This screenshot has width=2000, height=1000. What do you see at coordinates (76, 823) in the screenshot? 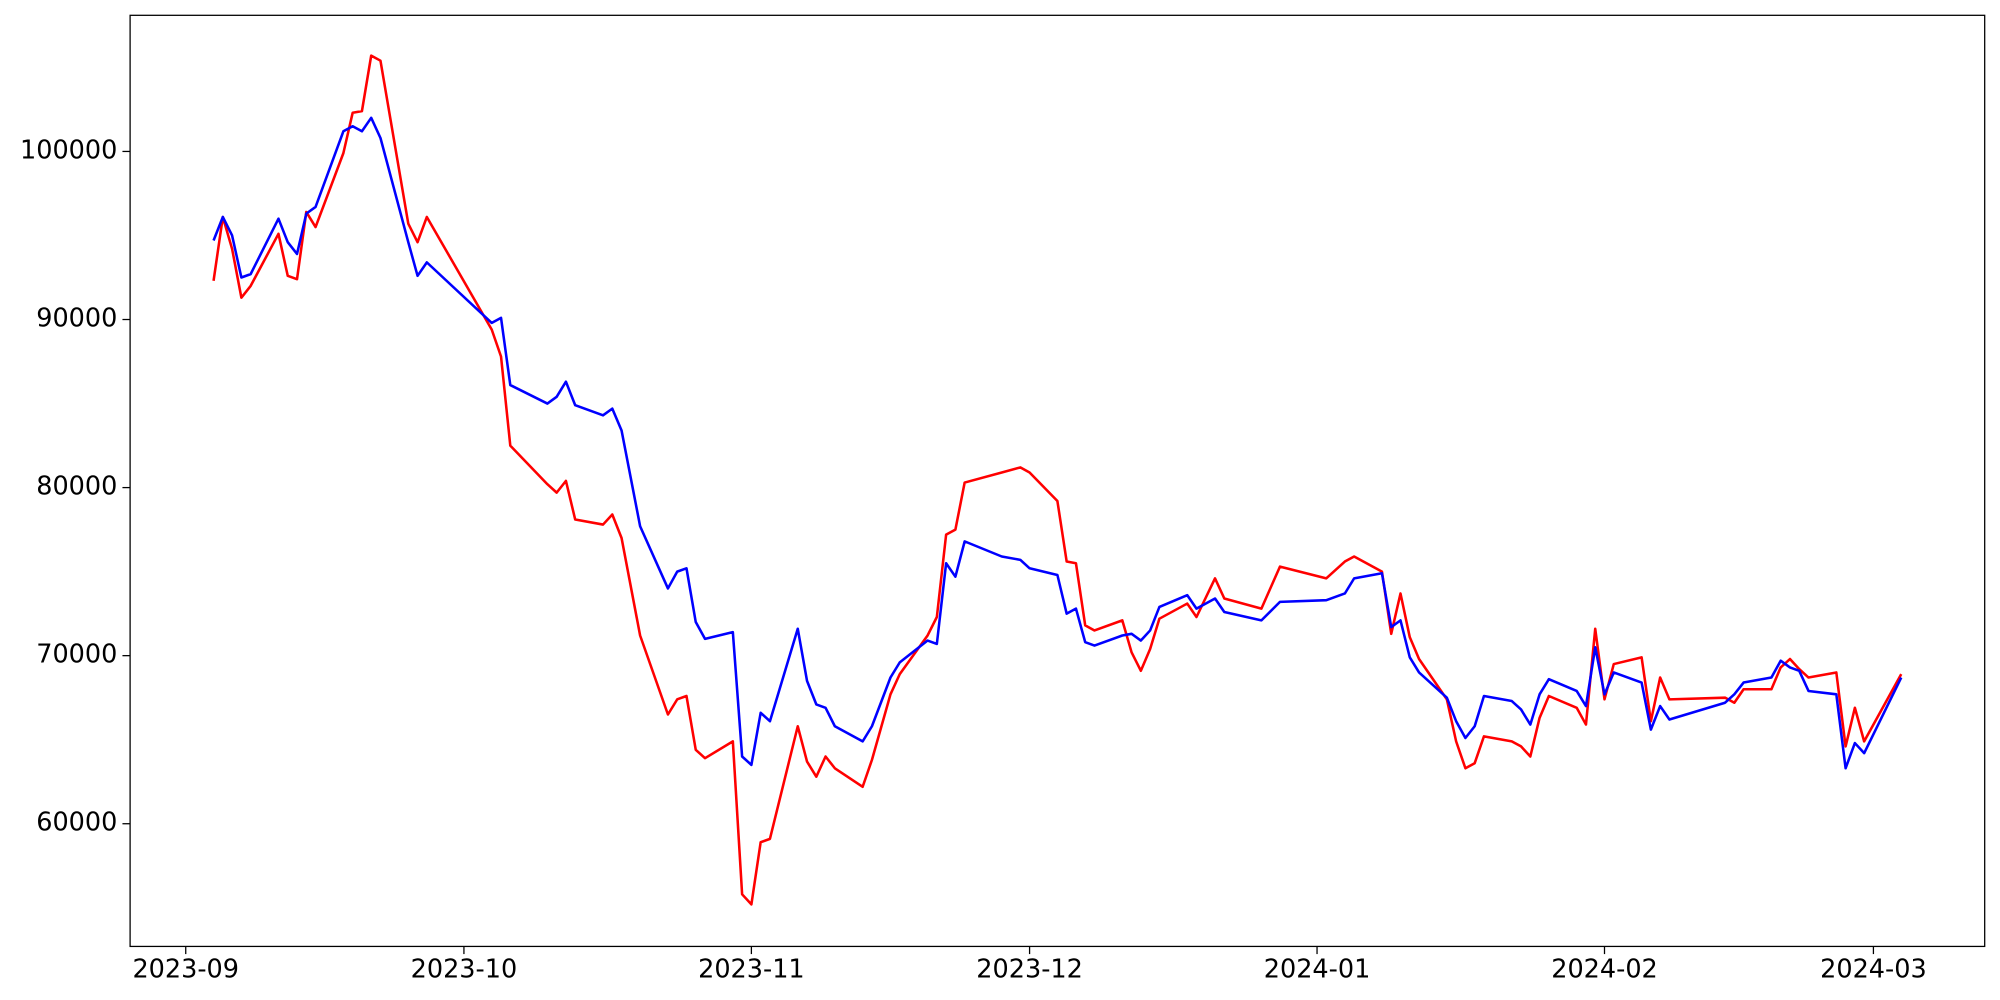
I see `y-tick-label: 60000` at bounding box center [76, 823].